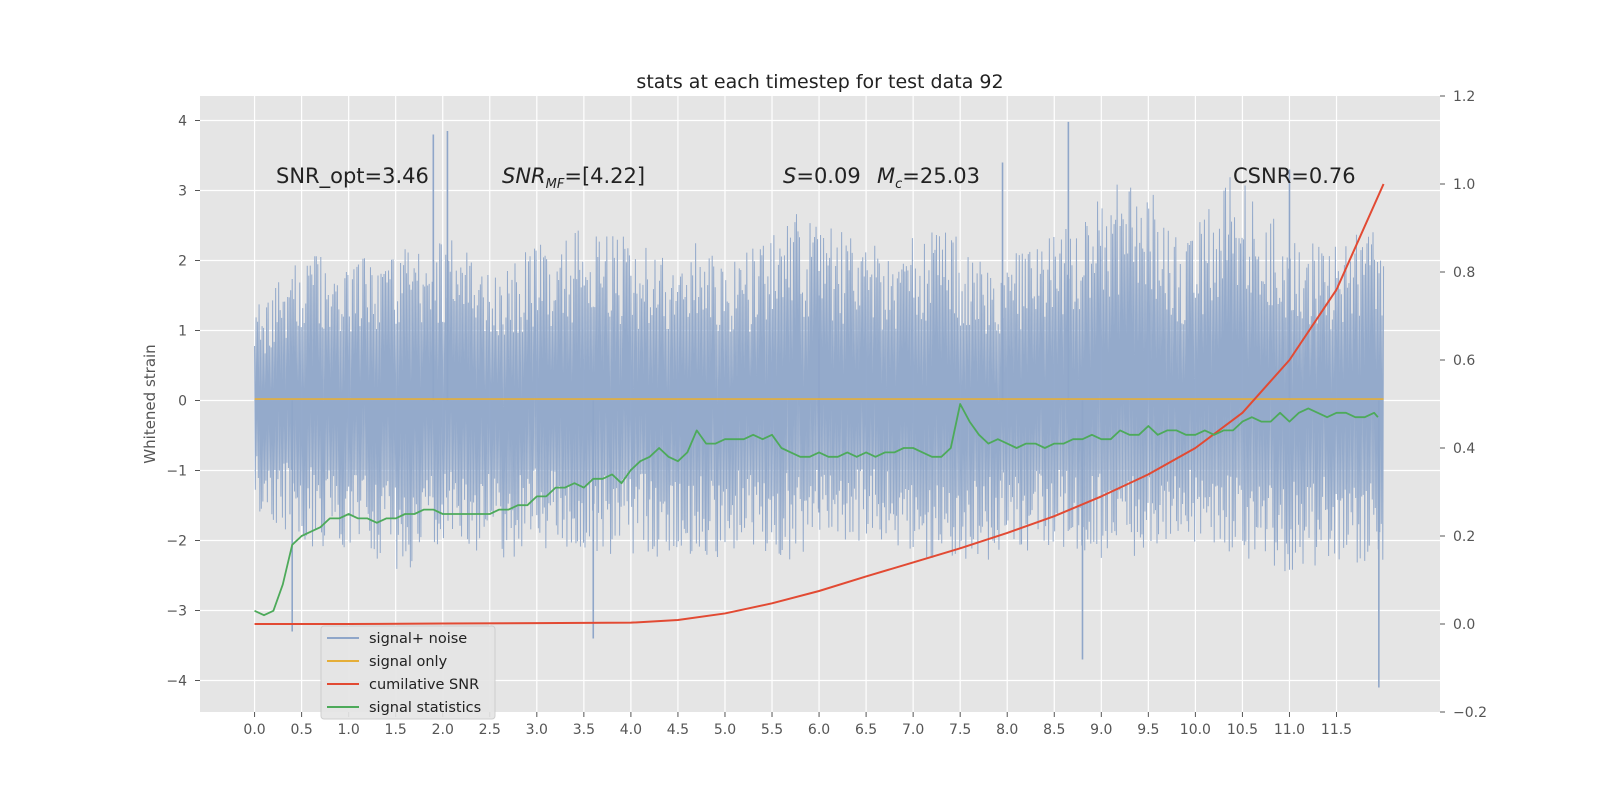 The image size is (1600, 800). I want to click on y-tick-label: −2, so click(176, 542).